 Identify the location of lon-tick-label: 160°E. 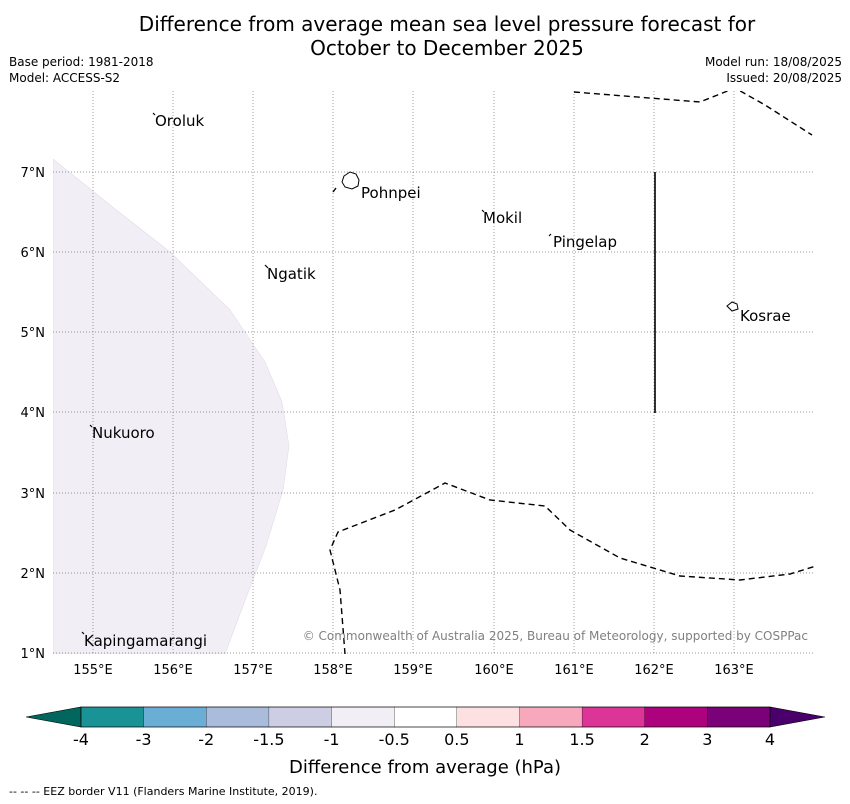
(494, 670).